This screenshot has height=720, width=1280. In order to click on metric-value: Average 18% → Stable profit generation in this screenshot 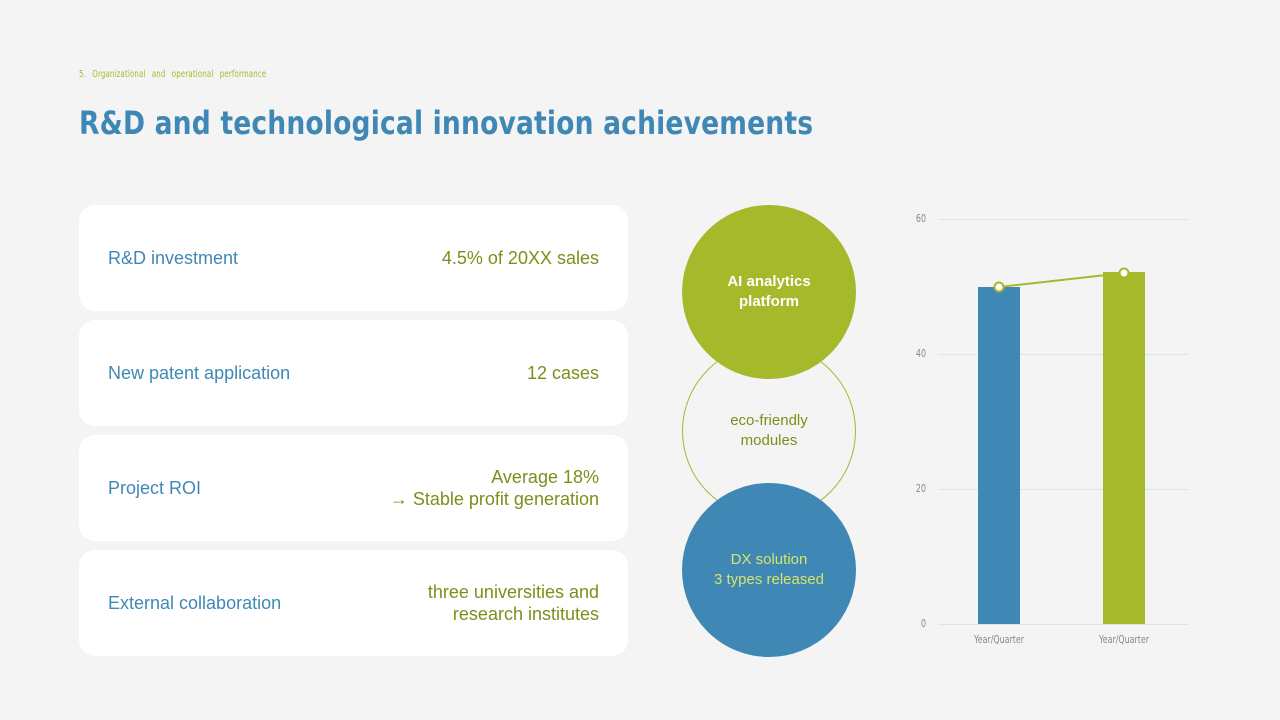, I will do `click(494, 488)`.